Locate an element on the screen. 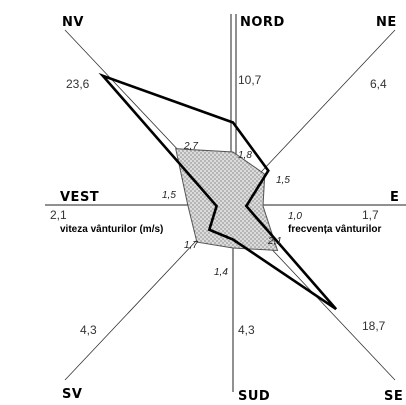 The image size is (406, 405). direction-label-se: SE is located at coordinates (393, 396).